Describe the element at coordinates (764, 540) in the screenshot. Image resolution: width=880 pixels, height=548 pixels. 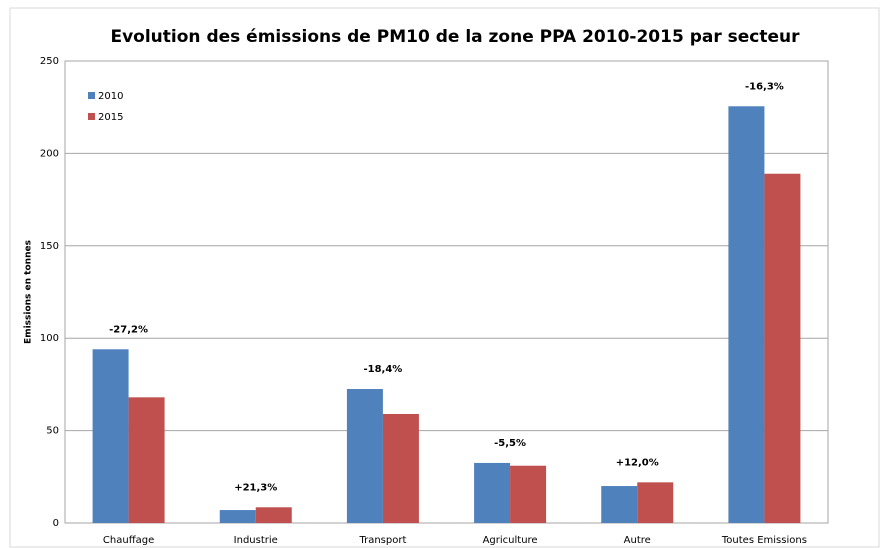
I see `x-tick-label: Toutes Emissions` at that location.